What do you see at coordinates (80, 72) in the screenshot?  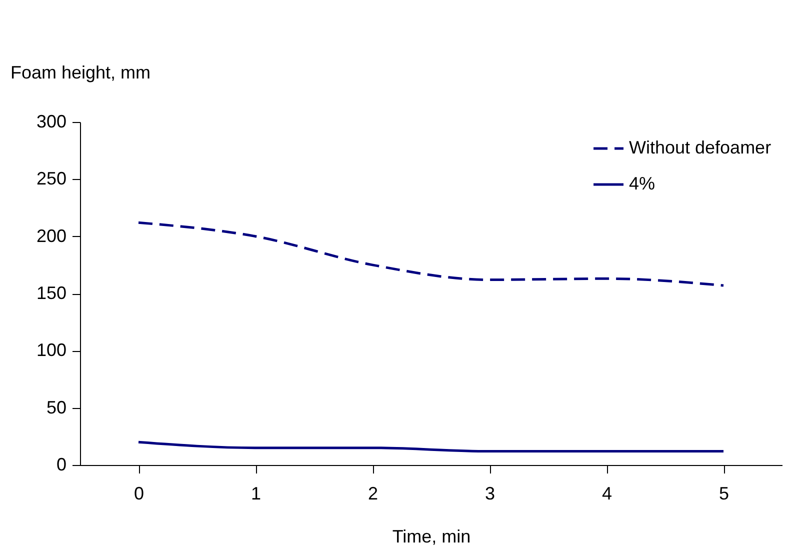 I see `y-axis-title: Foam height, mm` at bounding box center [80, 72].